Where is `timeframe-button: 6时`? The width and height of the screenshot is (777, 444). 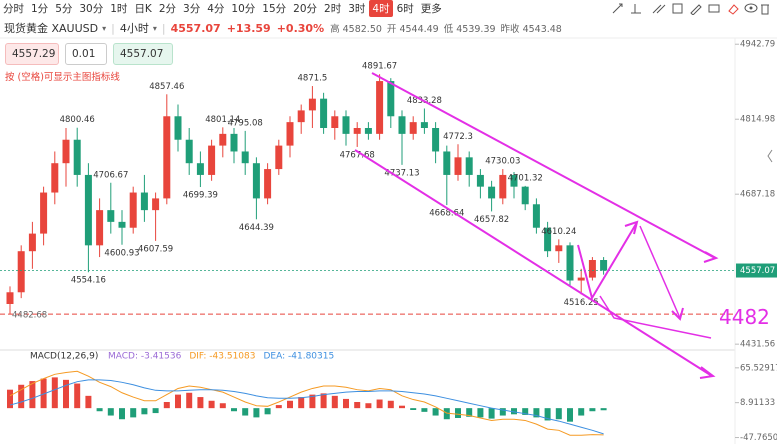 timeframe-button: 6时 is located at coordinates (405, 8).